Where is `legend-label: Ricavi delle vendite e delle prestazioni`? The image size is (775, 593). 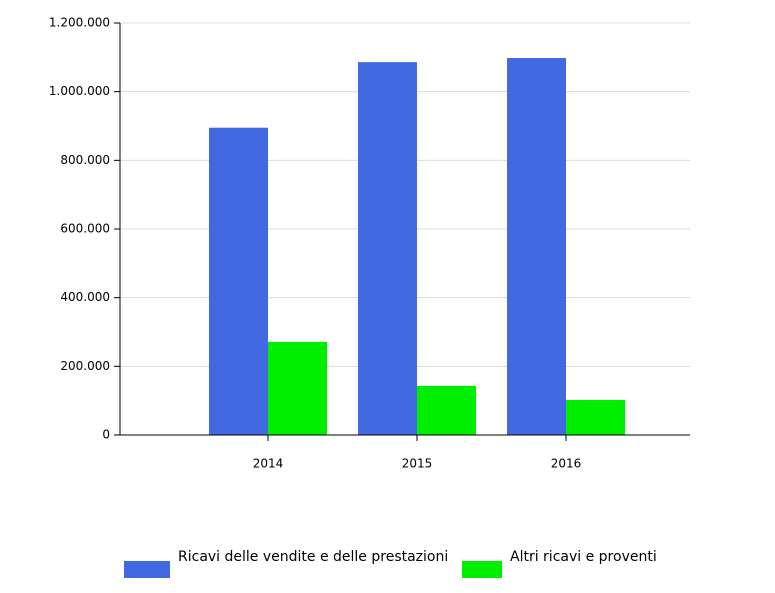 legend-label: Ricavi delle vendite e delle prestazioni is located at coordinates (313, 557).